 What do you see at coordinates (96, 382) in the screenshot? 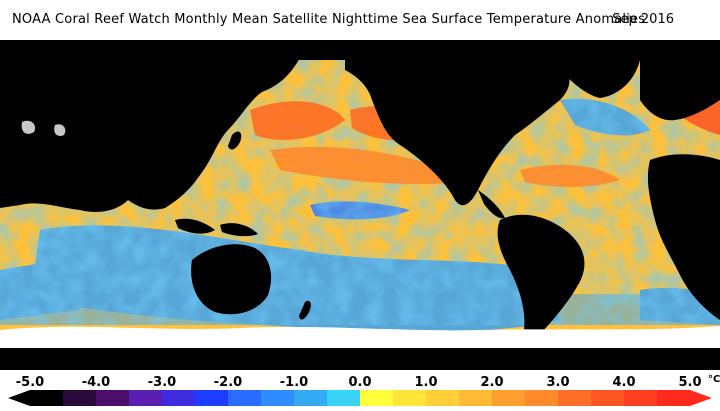
I see `legend-tick-label: -4.0` at bounding box center [96, 382].